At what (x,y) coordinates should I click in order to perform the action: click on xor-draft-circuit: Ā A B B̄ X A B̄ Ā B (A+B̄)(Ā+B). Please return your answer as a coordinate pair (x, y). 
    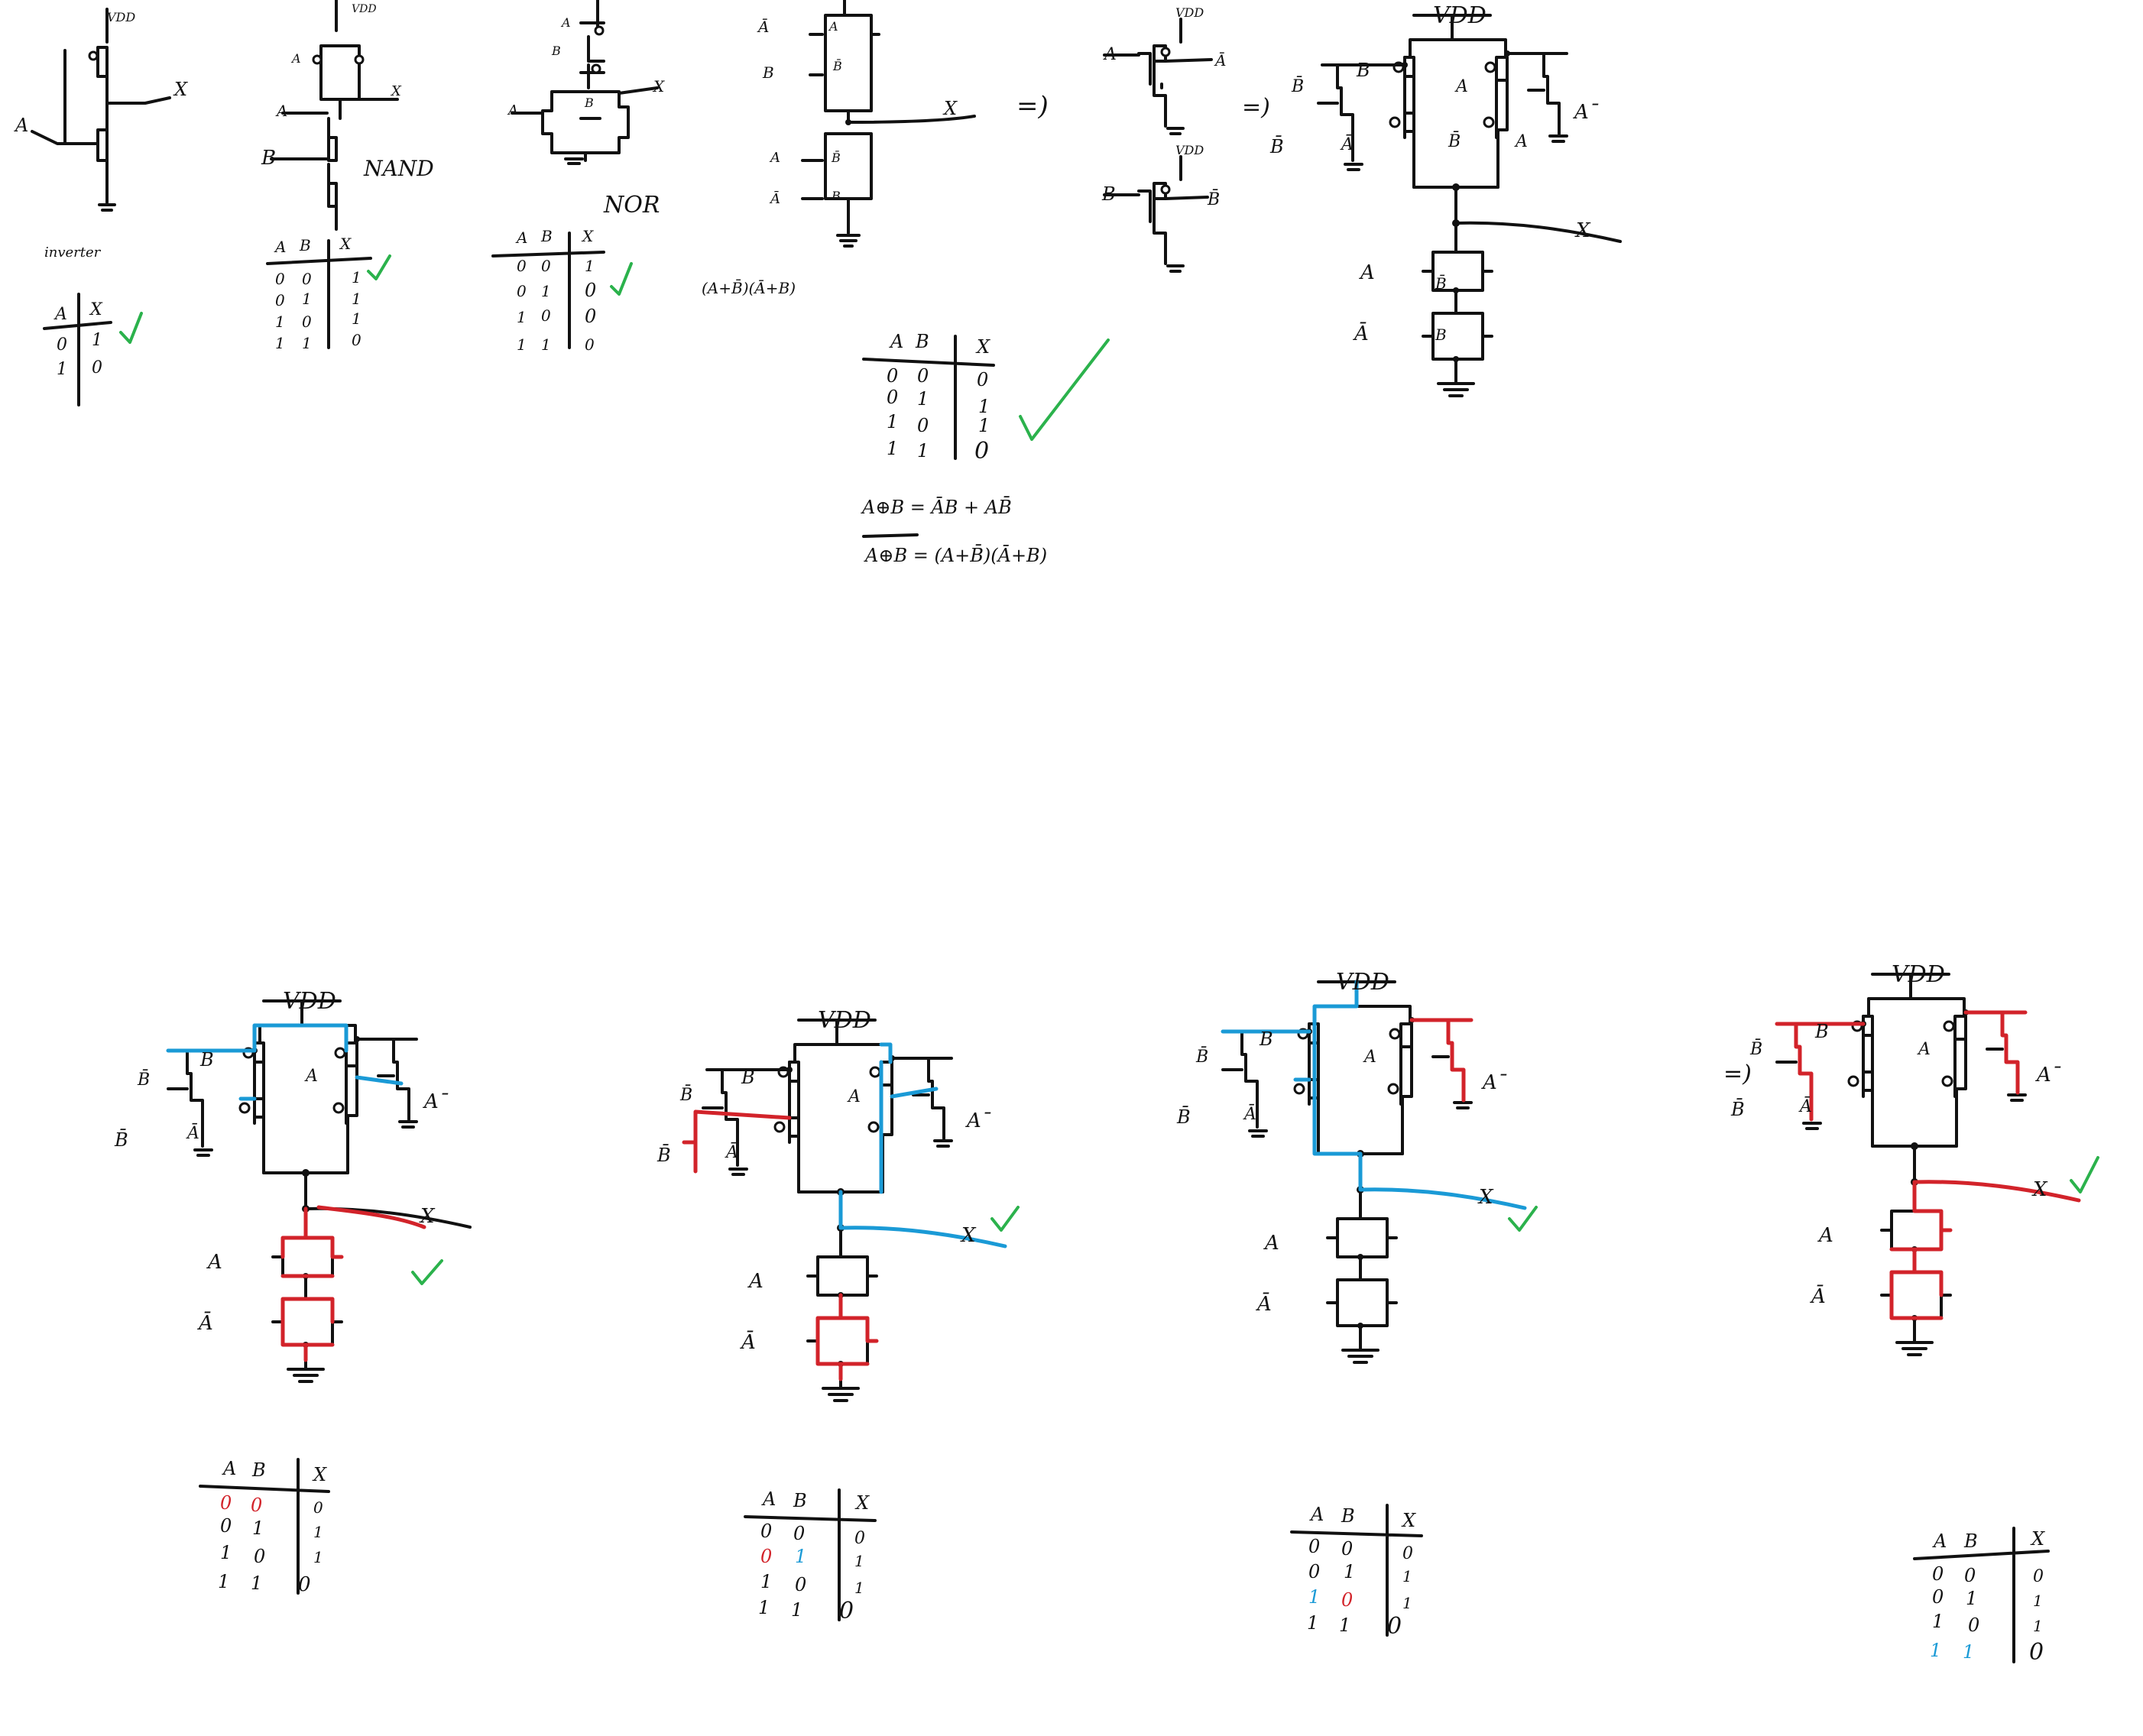
    Looking at the image, I should click on (839, 148).